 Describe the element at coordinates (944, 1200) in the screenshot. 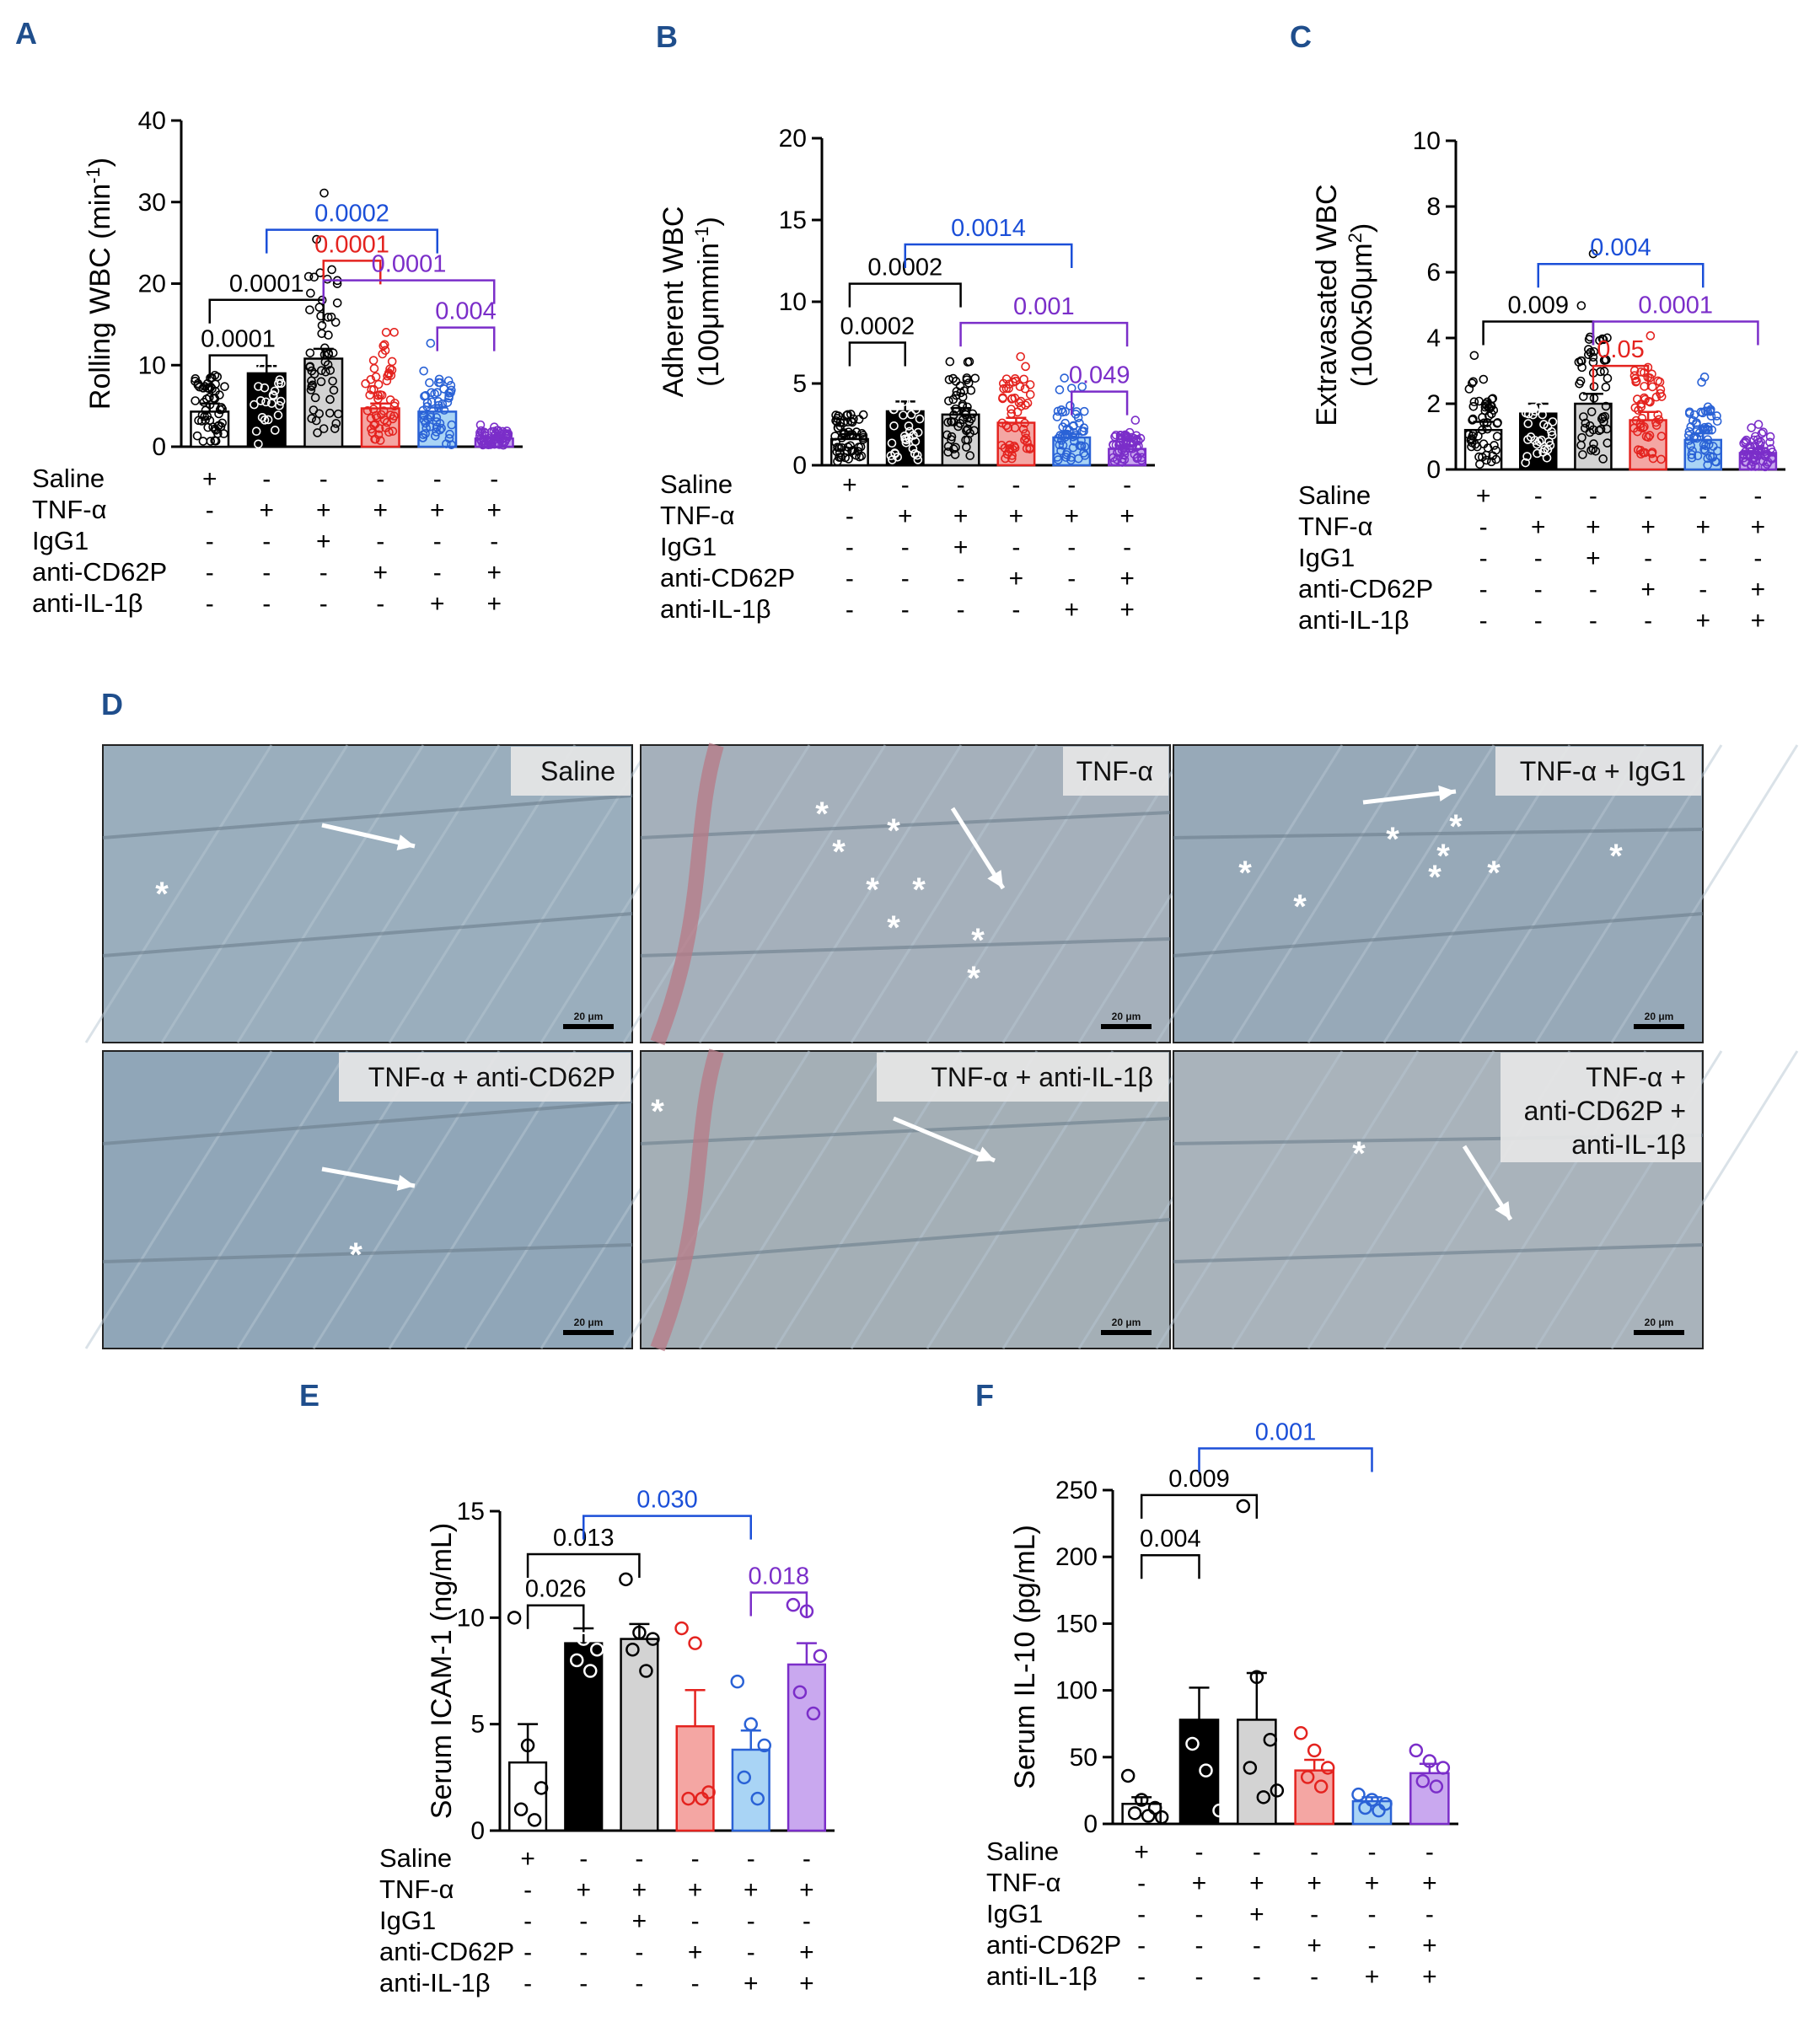

I see `micrograph-tile-4: TNF-α + anti-IL-1β 20 μm *` at that location.